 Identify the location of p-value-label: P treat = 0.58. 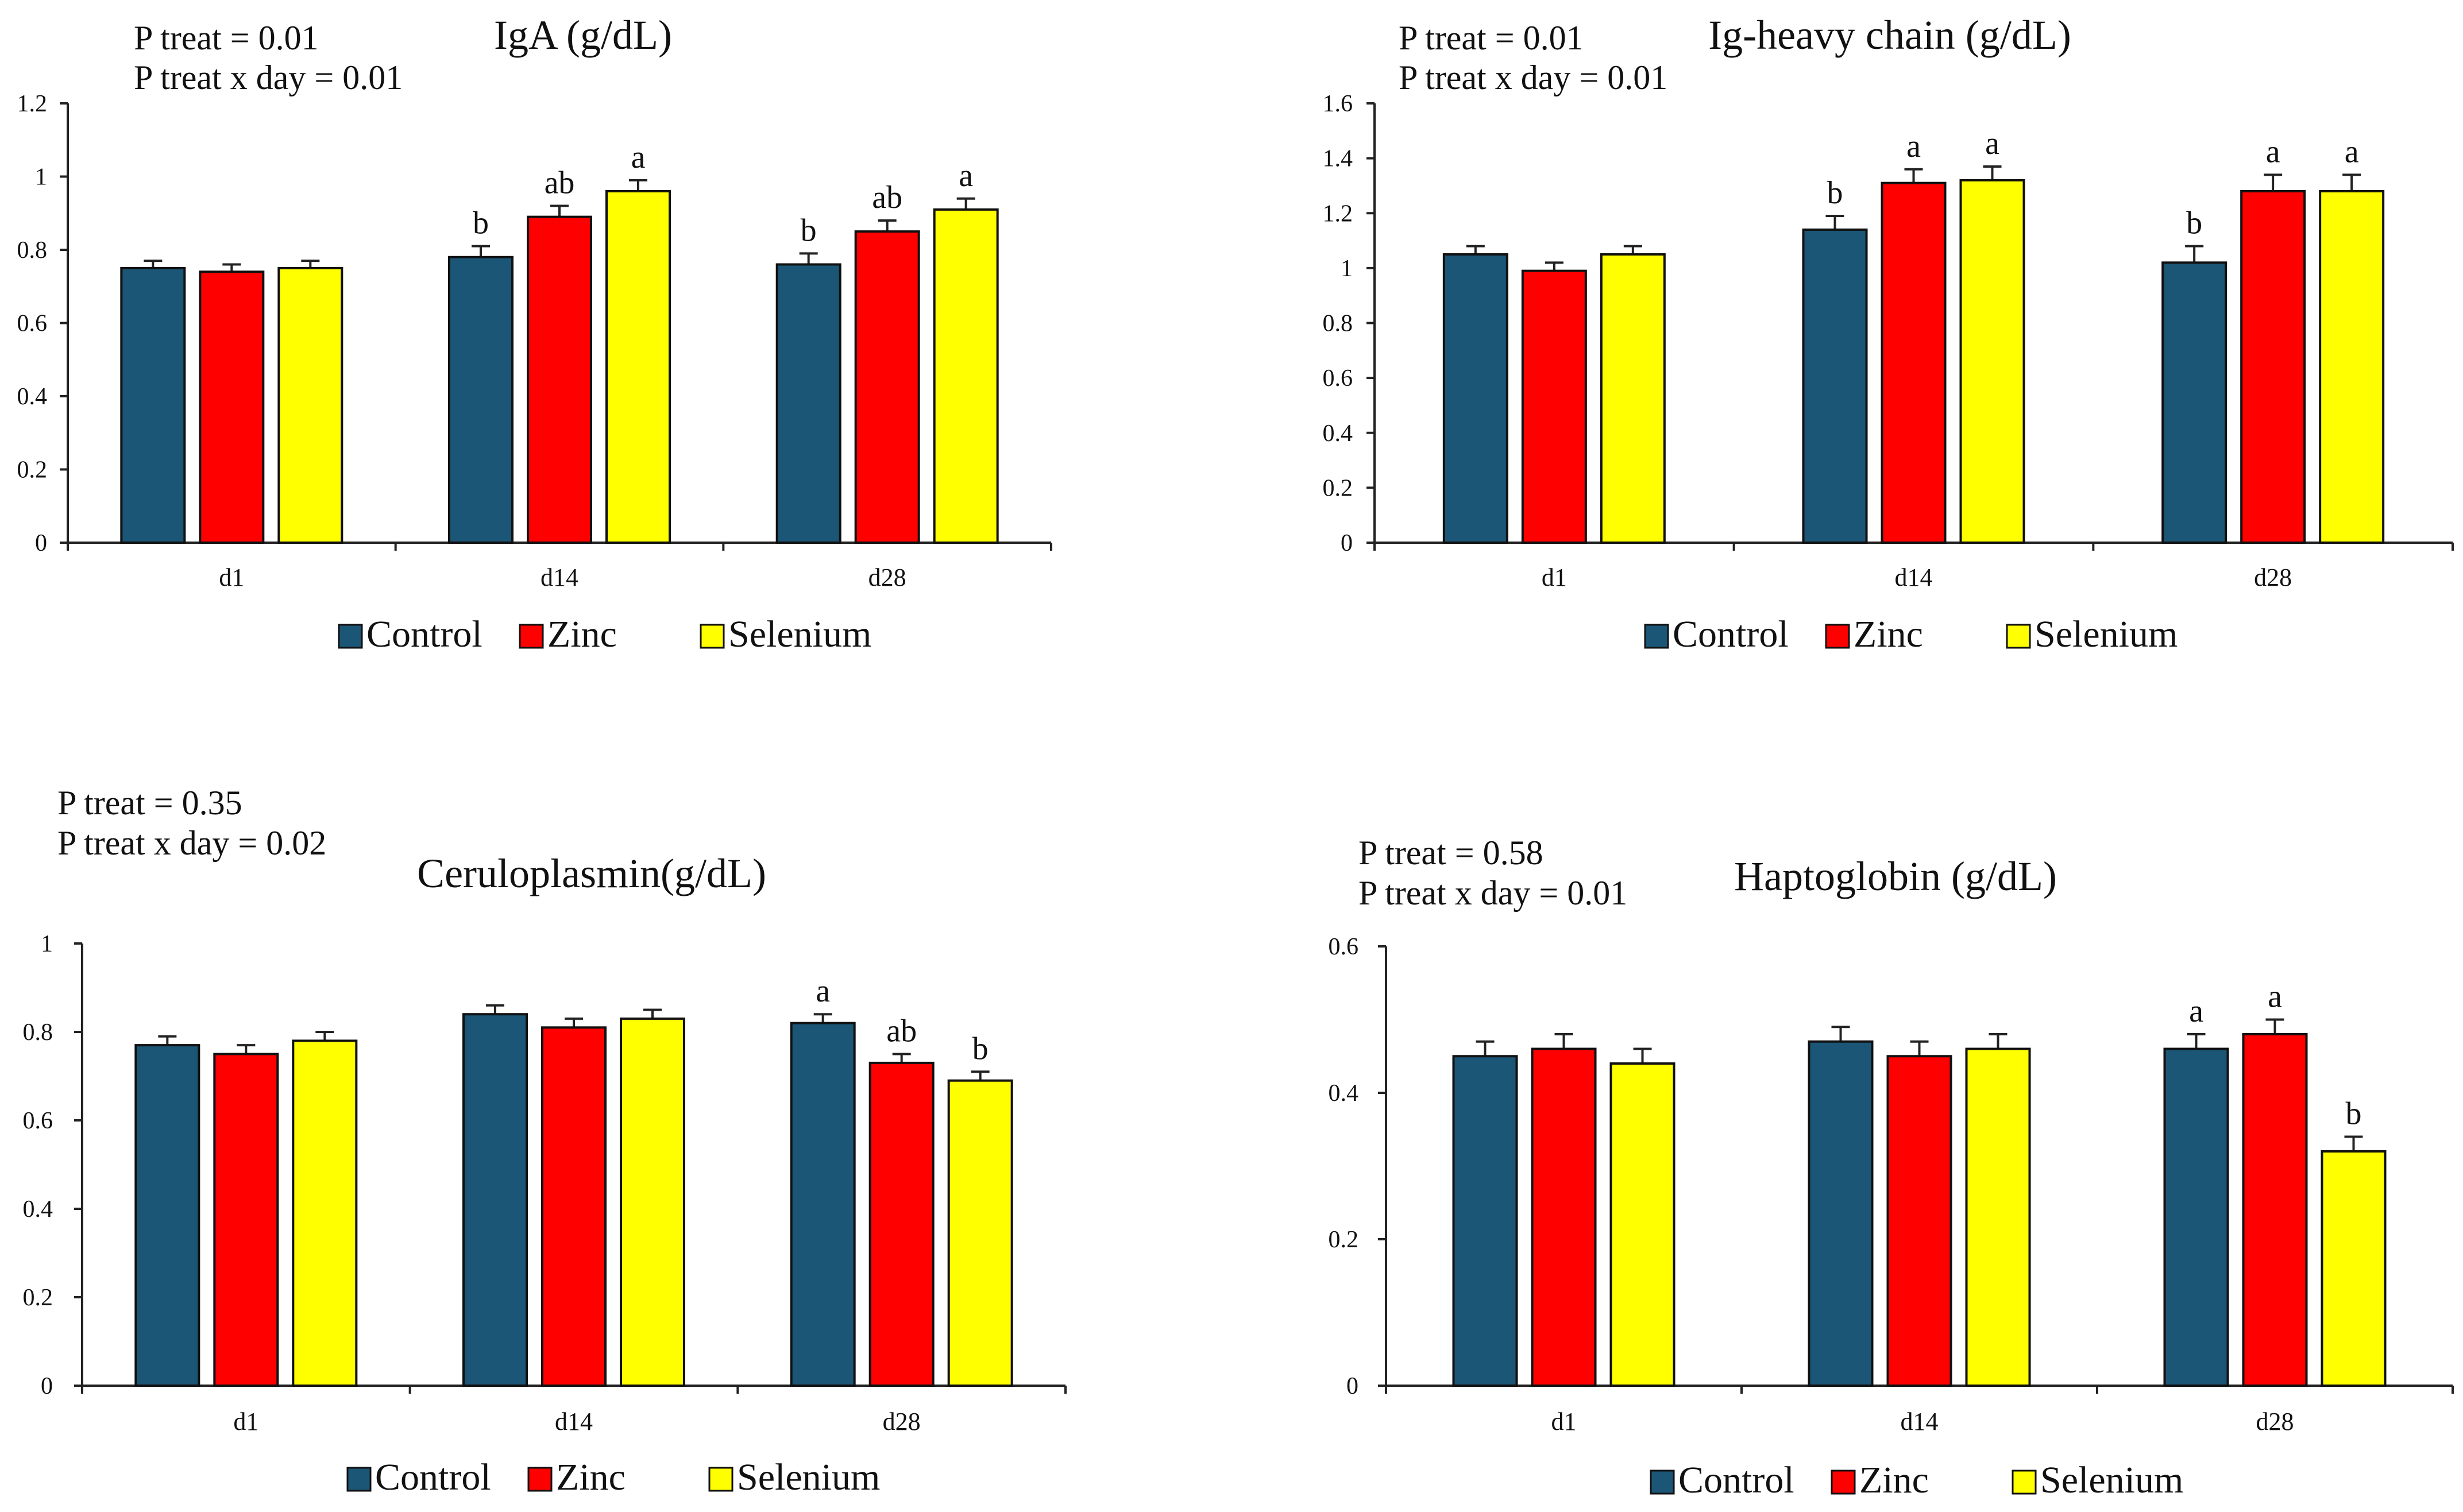
(1450, 853).